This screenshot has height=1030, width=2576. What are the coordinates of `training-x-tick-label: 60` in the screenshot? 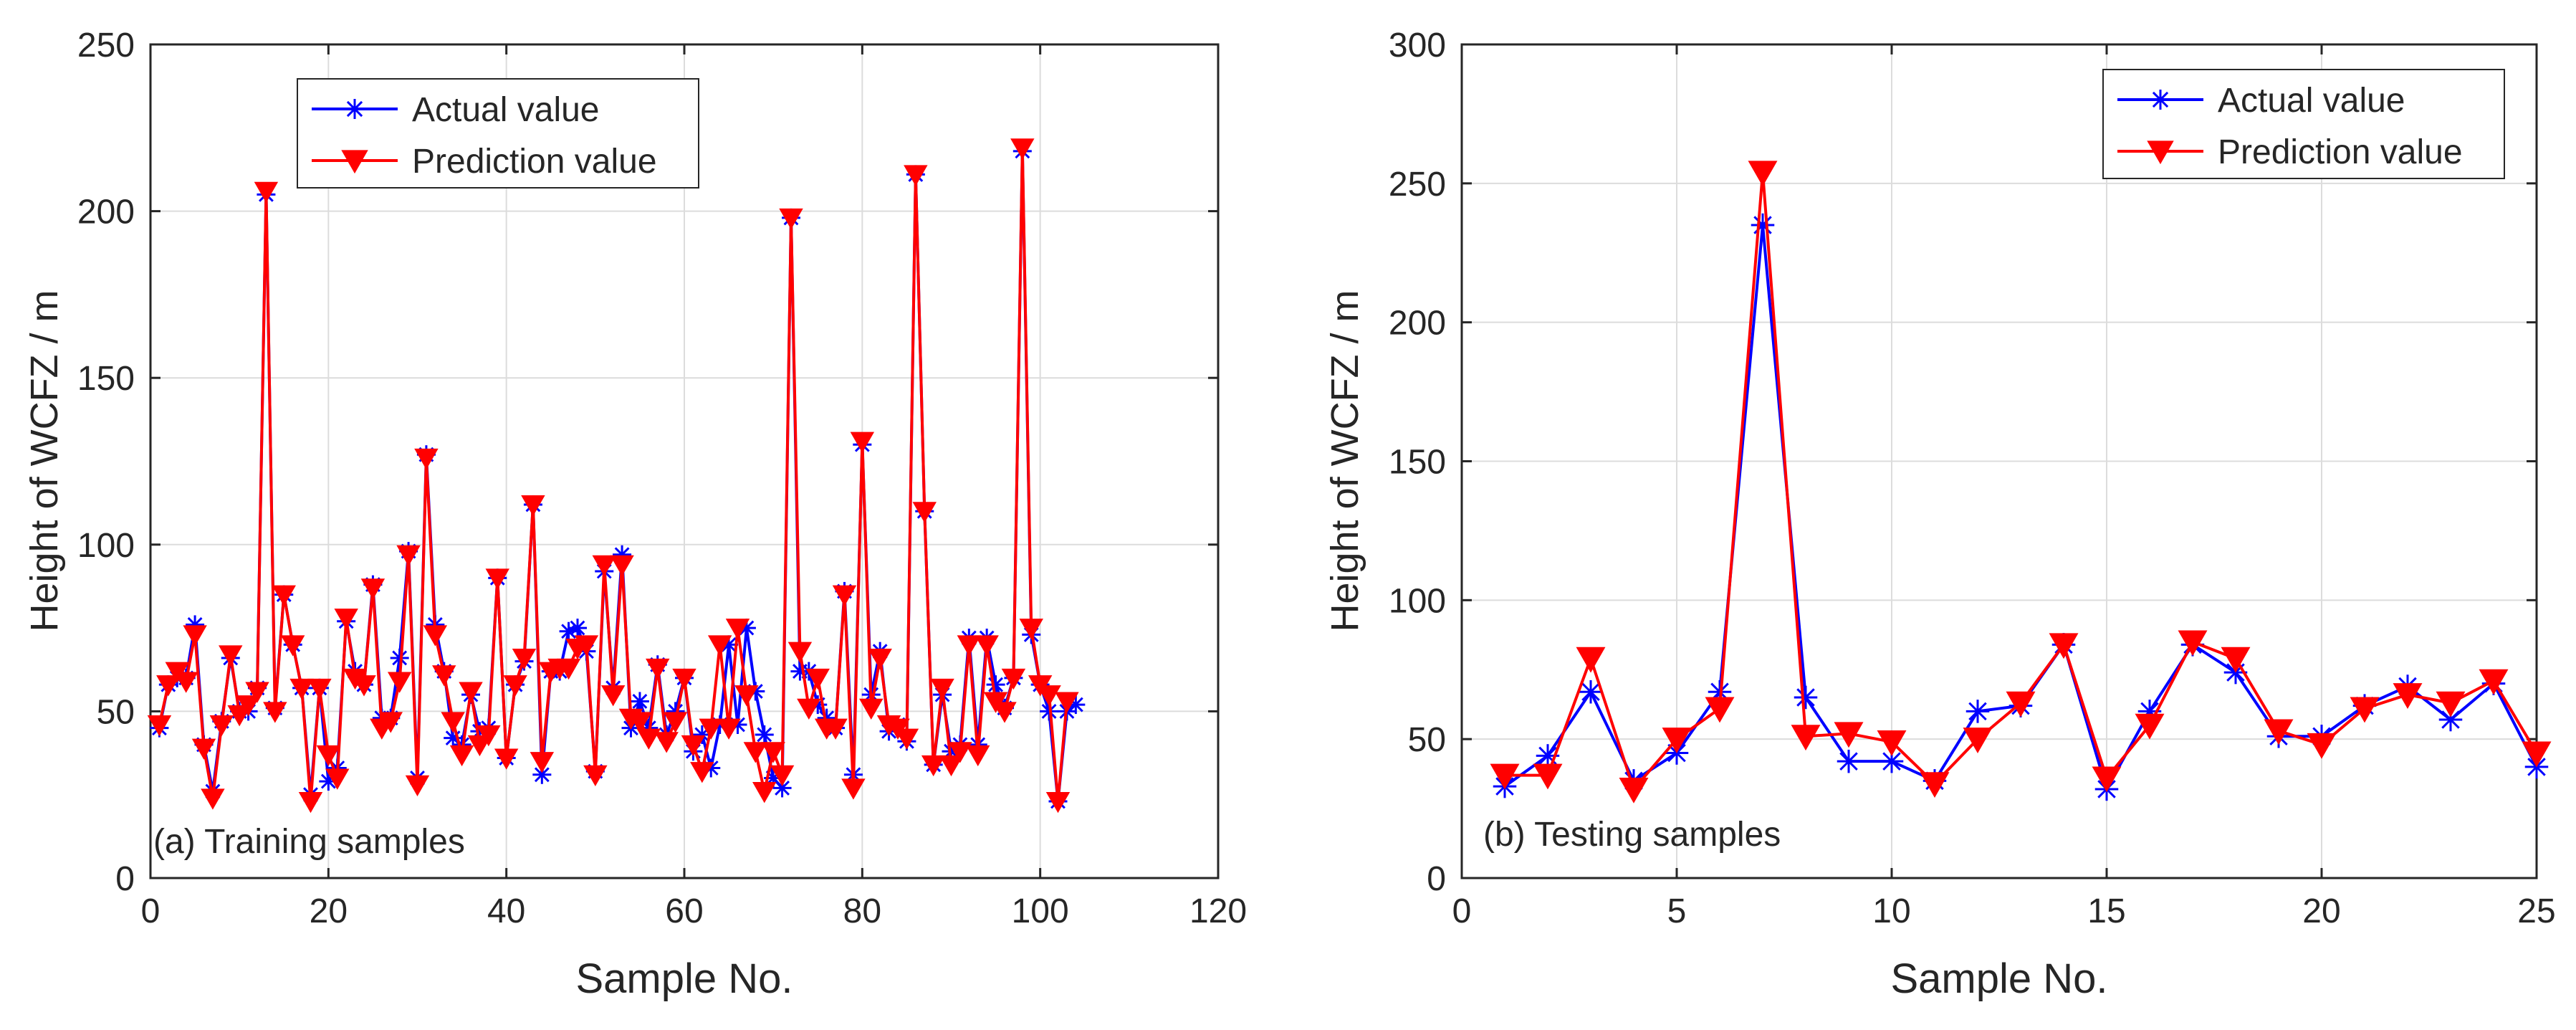 It's located at (684, 911).